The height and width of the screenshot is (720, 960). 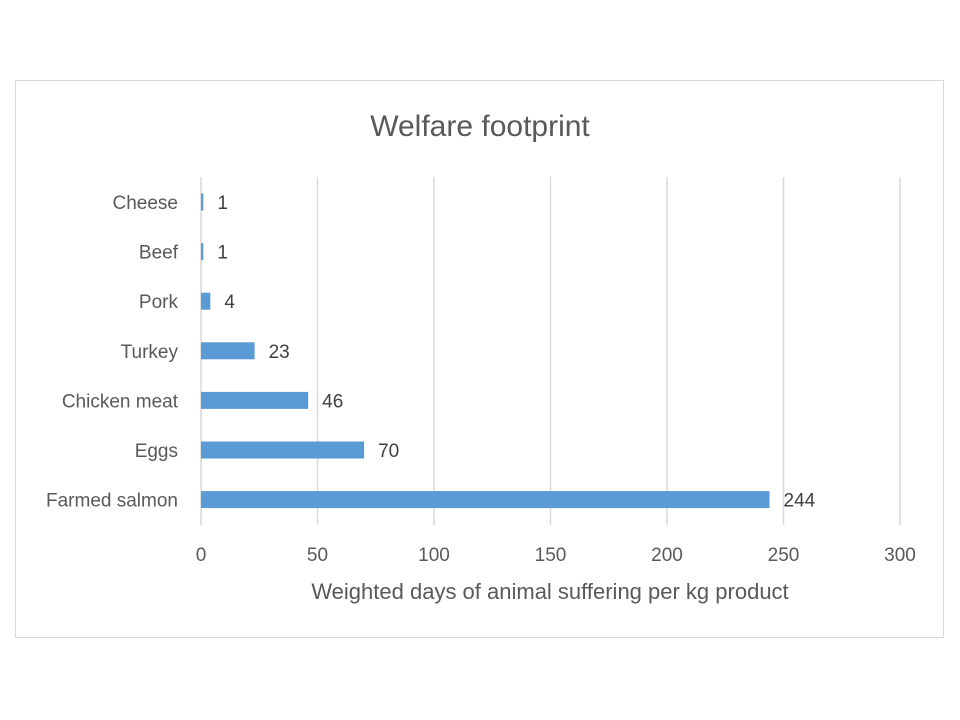 I want to click on x-tick-label: 300, so click(x=900, y=555).